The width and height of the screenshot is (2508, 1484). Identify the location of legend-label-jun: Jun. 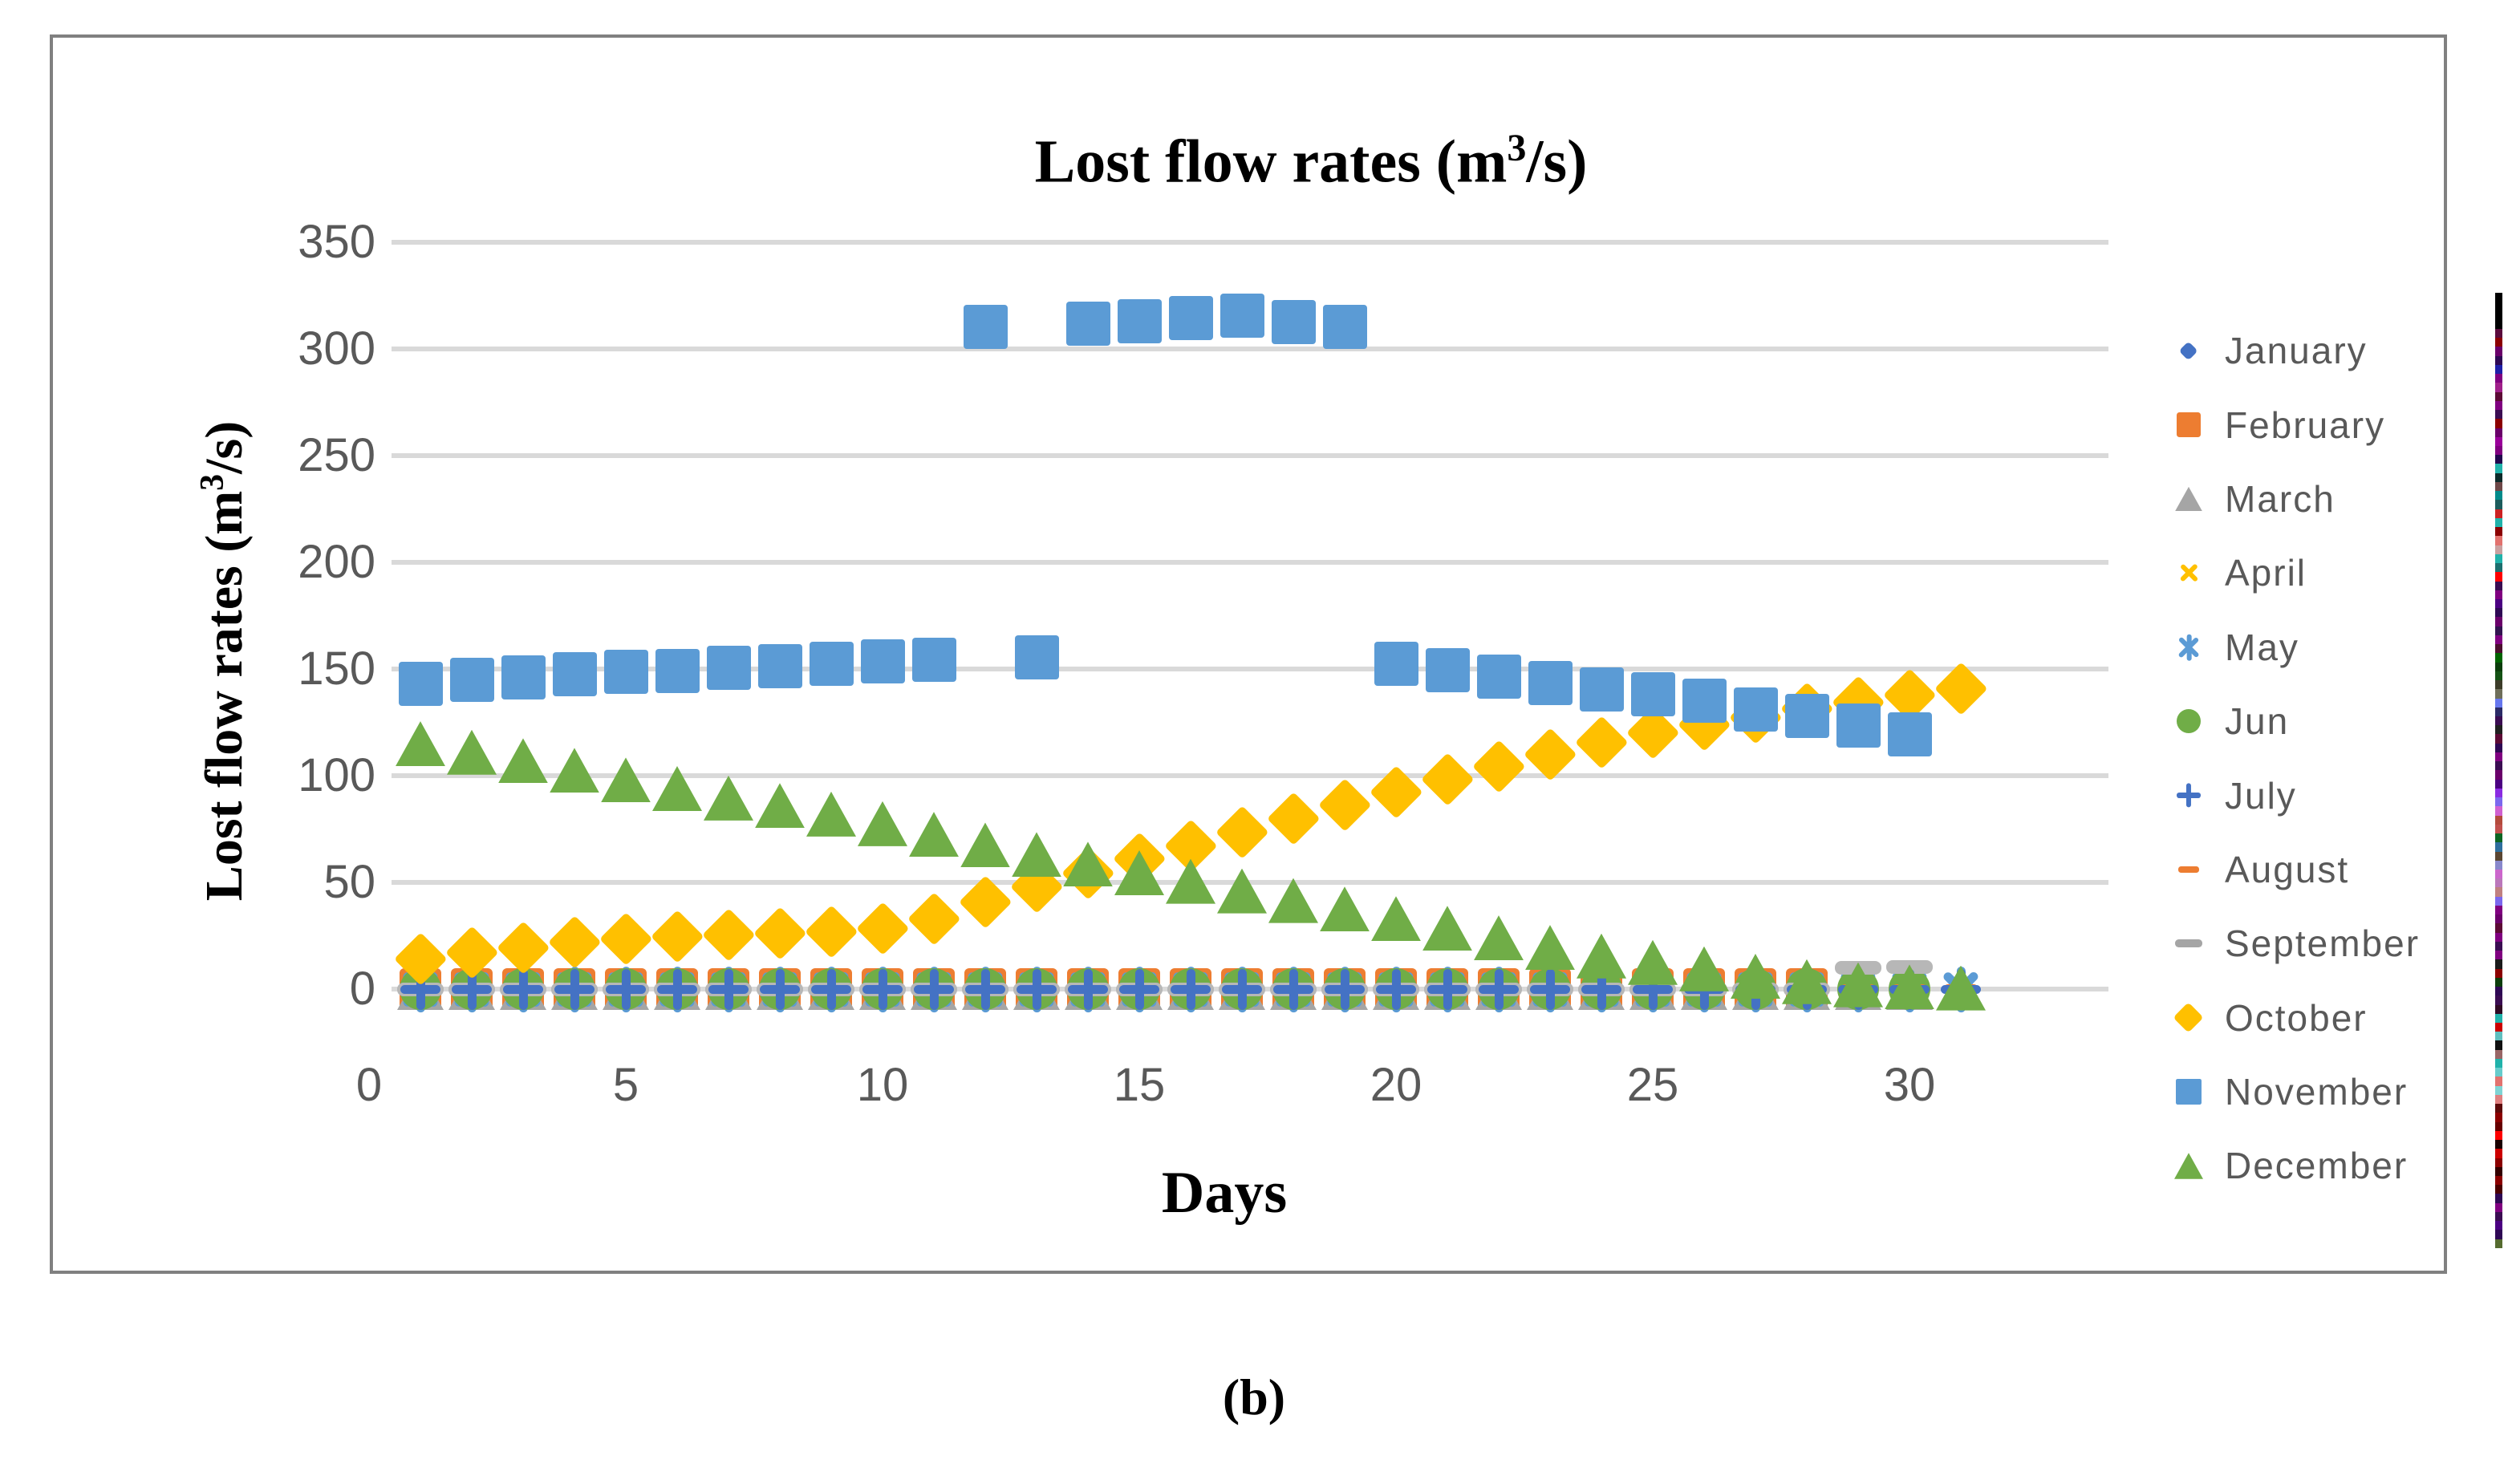
(2257, 721).